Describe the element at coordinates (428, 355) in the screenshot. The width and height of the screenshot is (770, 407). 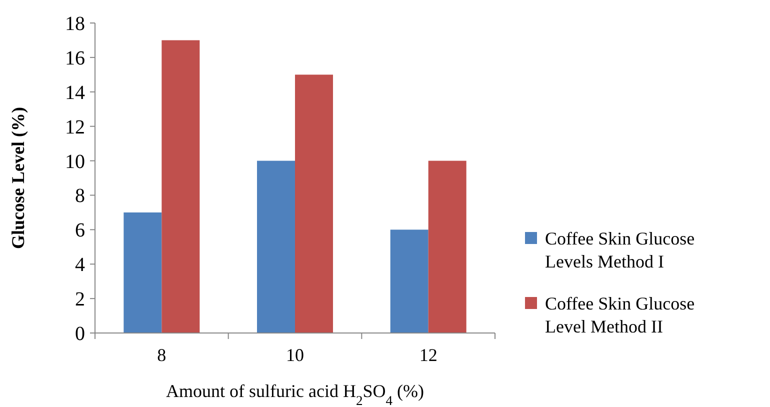
I see `x-tick-label: 12` at that location.